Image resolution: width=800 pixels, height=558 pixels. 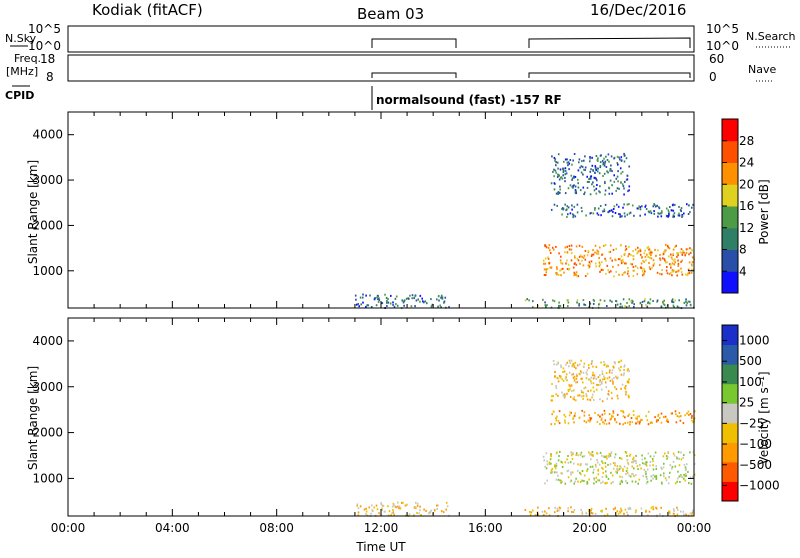 What do you see at coordinates (750, 361) in the screenshot?
I see `velocity-colorbar-tick-label: 500` at bounding box center [750, 361].